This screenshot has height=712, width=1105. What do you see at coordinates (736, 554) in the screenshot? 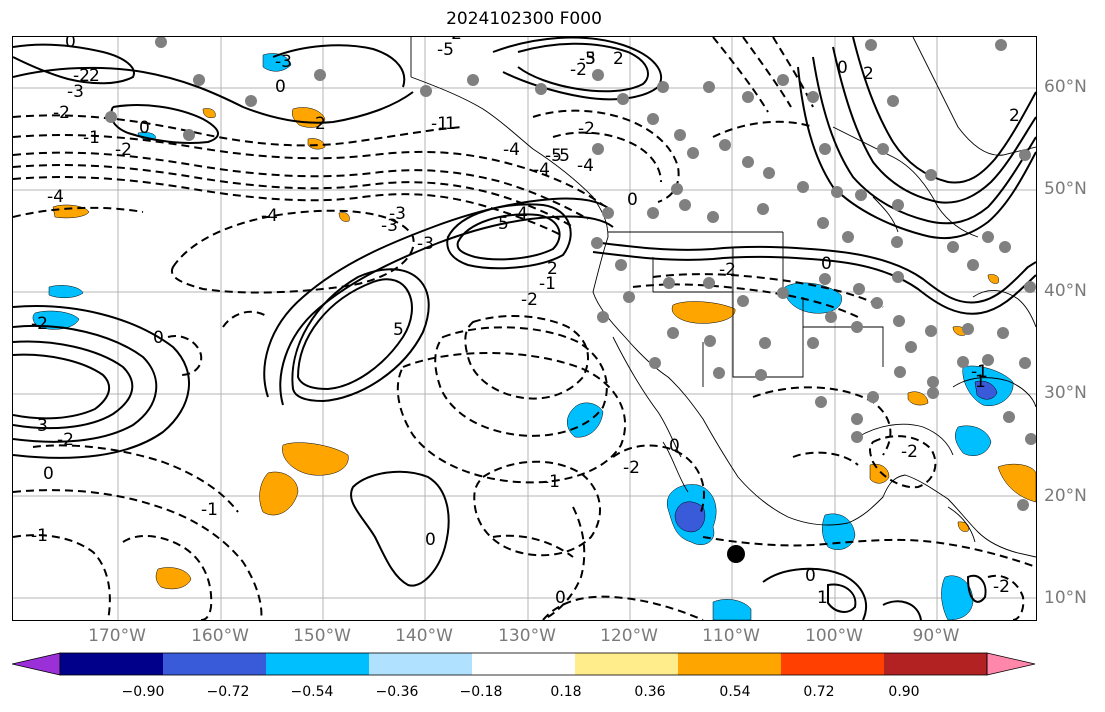
I see `marker-dot` at bounding box center [736, 554].